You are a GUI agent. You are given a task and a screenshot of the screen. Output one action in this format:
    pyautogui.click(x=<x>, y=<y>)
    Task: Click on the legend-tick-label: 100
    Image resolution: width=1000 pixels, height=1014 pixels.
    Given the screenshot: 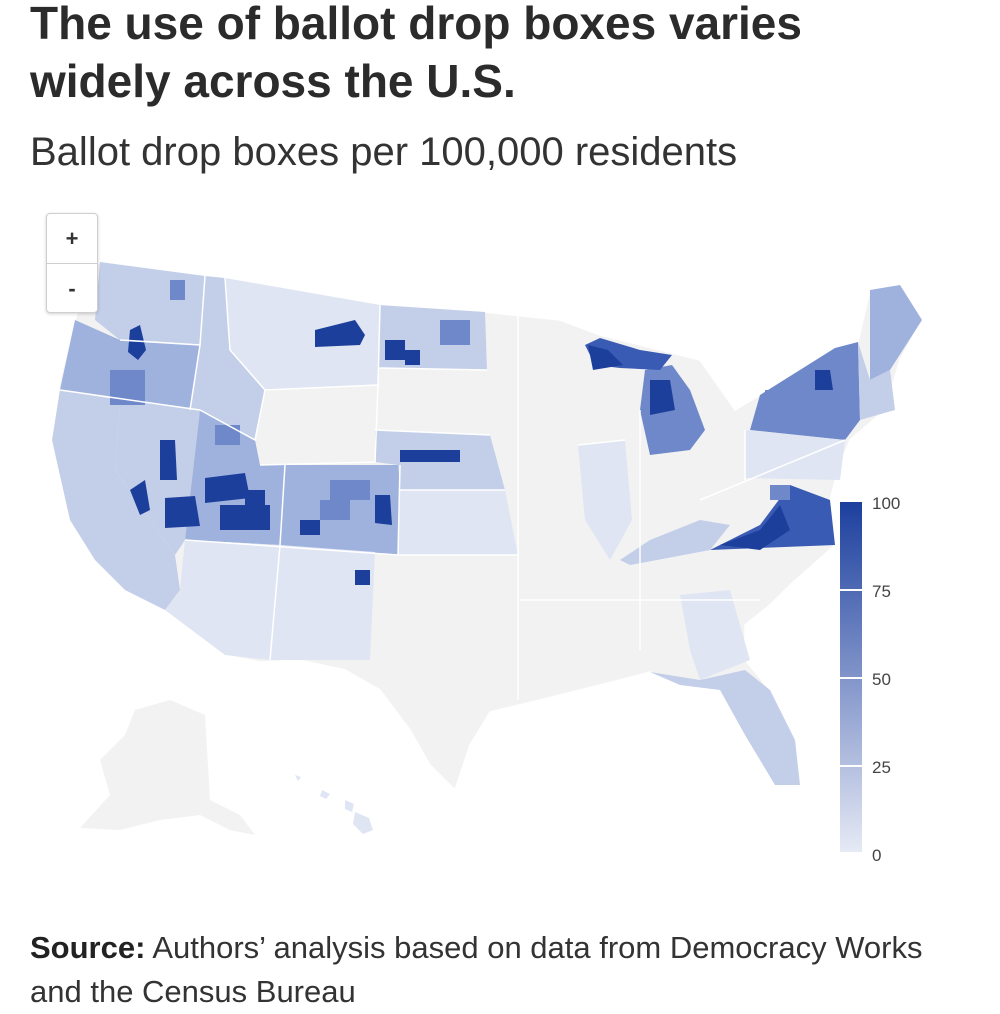 What is the action you would take?
    pyautogui.click(x=886, y=503)
    